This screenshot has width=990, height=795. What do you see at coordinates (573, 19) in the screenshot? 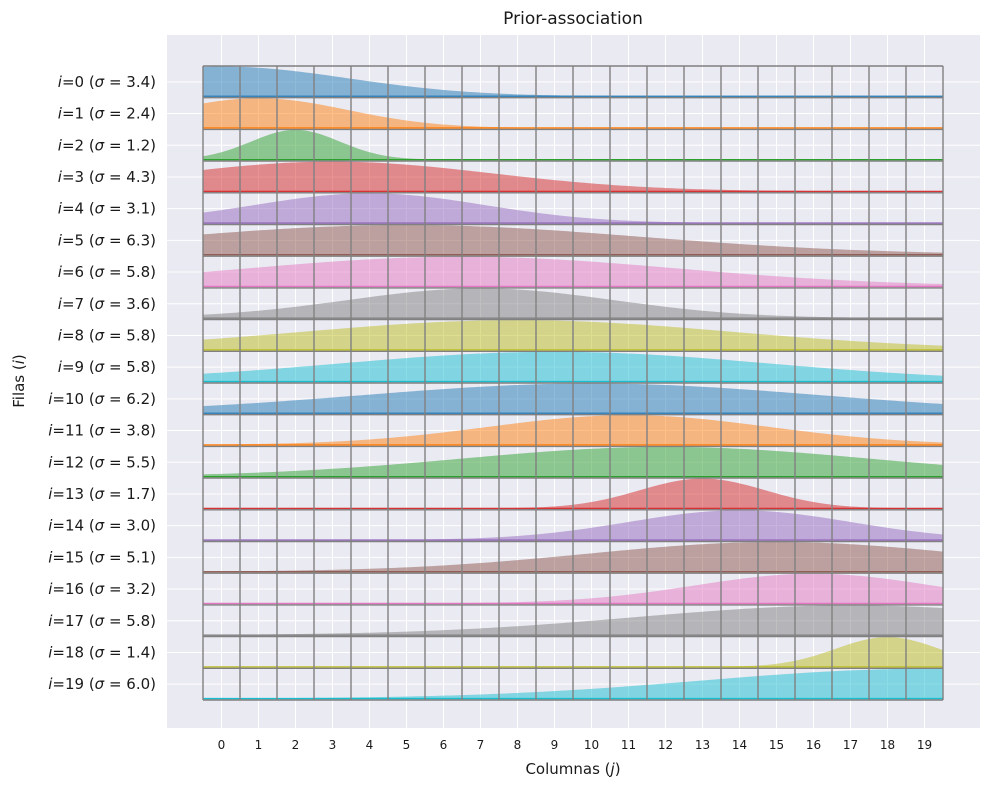
I see `chart-title: Prior-association` at bounding box center [573, 19].